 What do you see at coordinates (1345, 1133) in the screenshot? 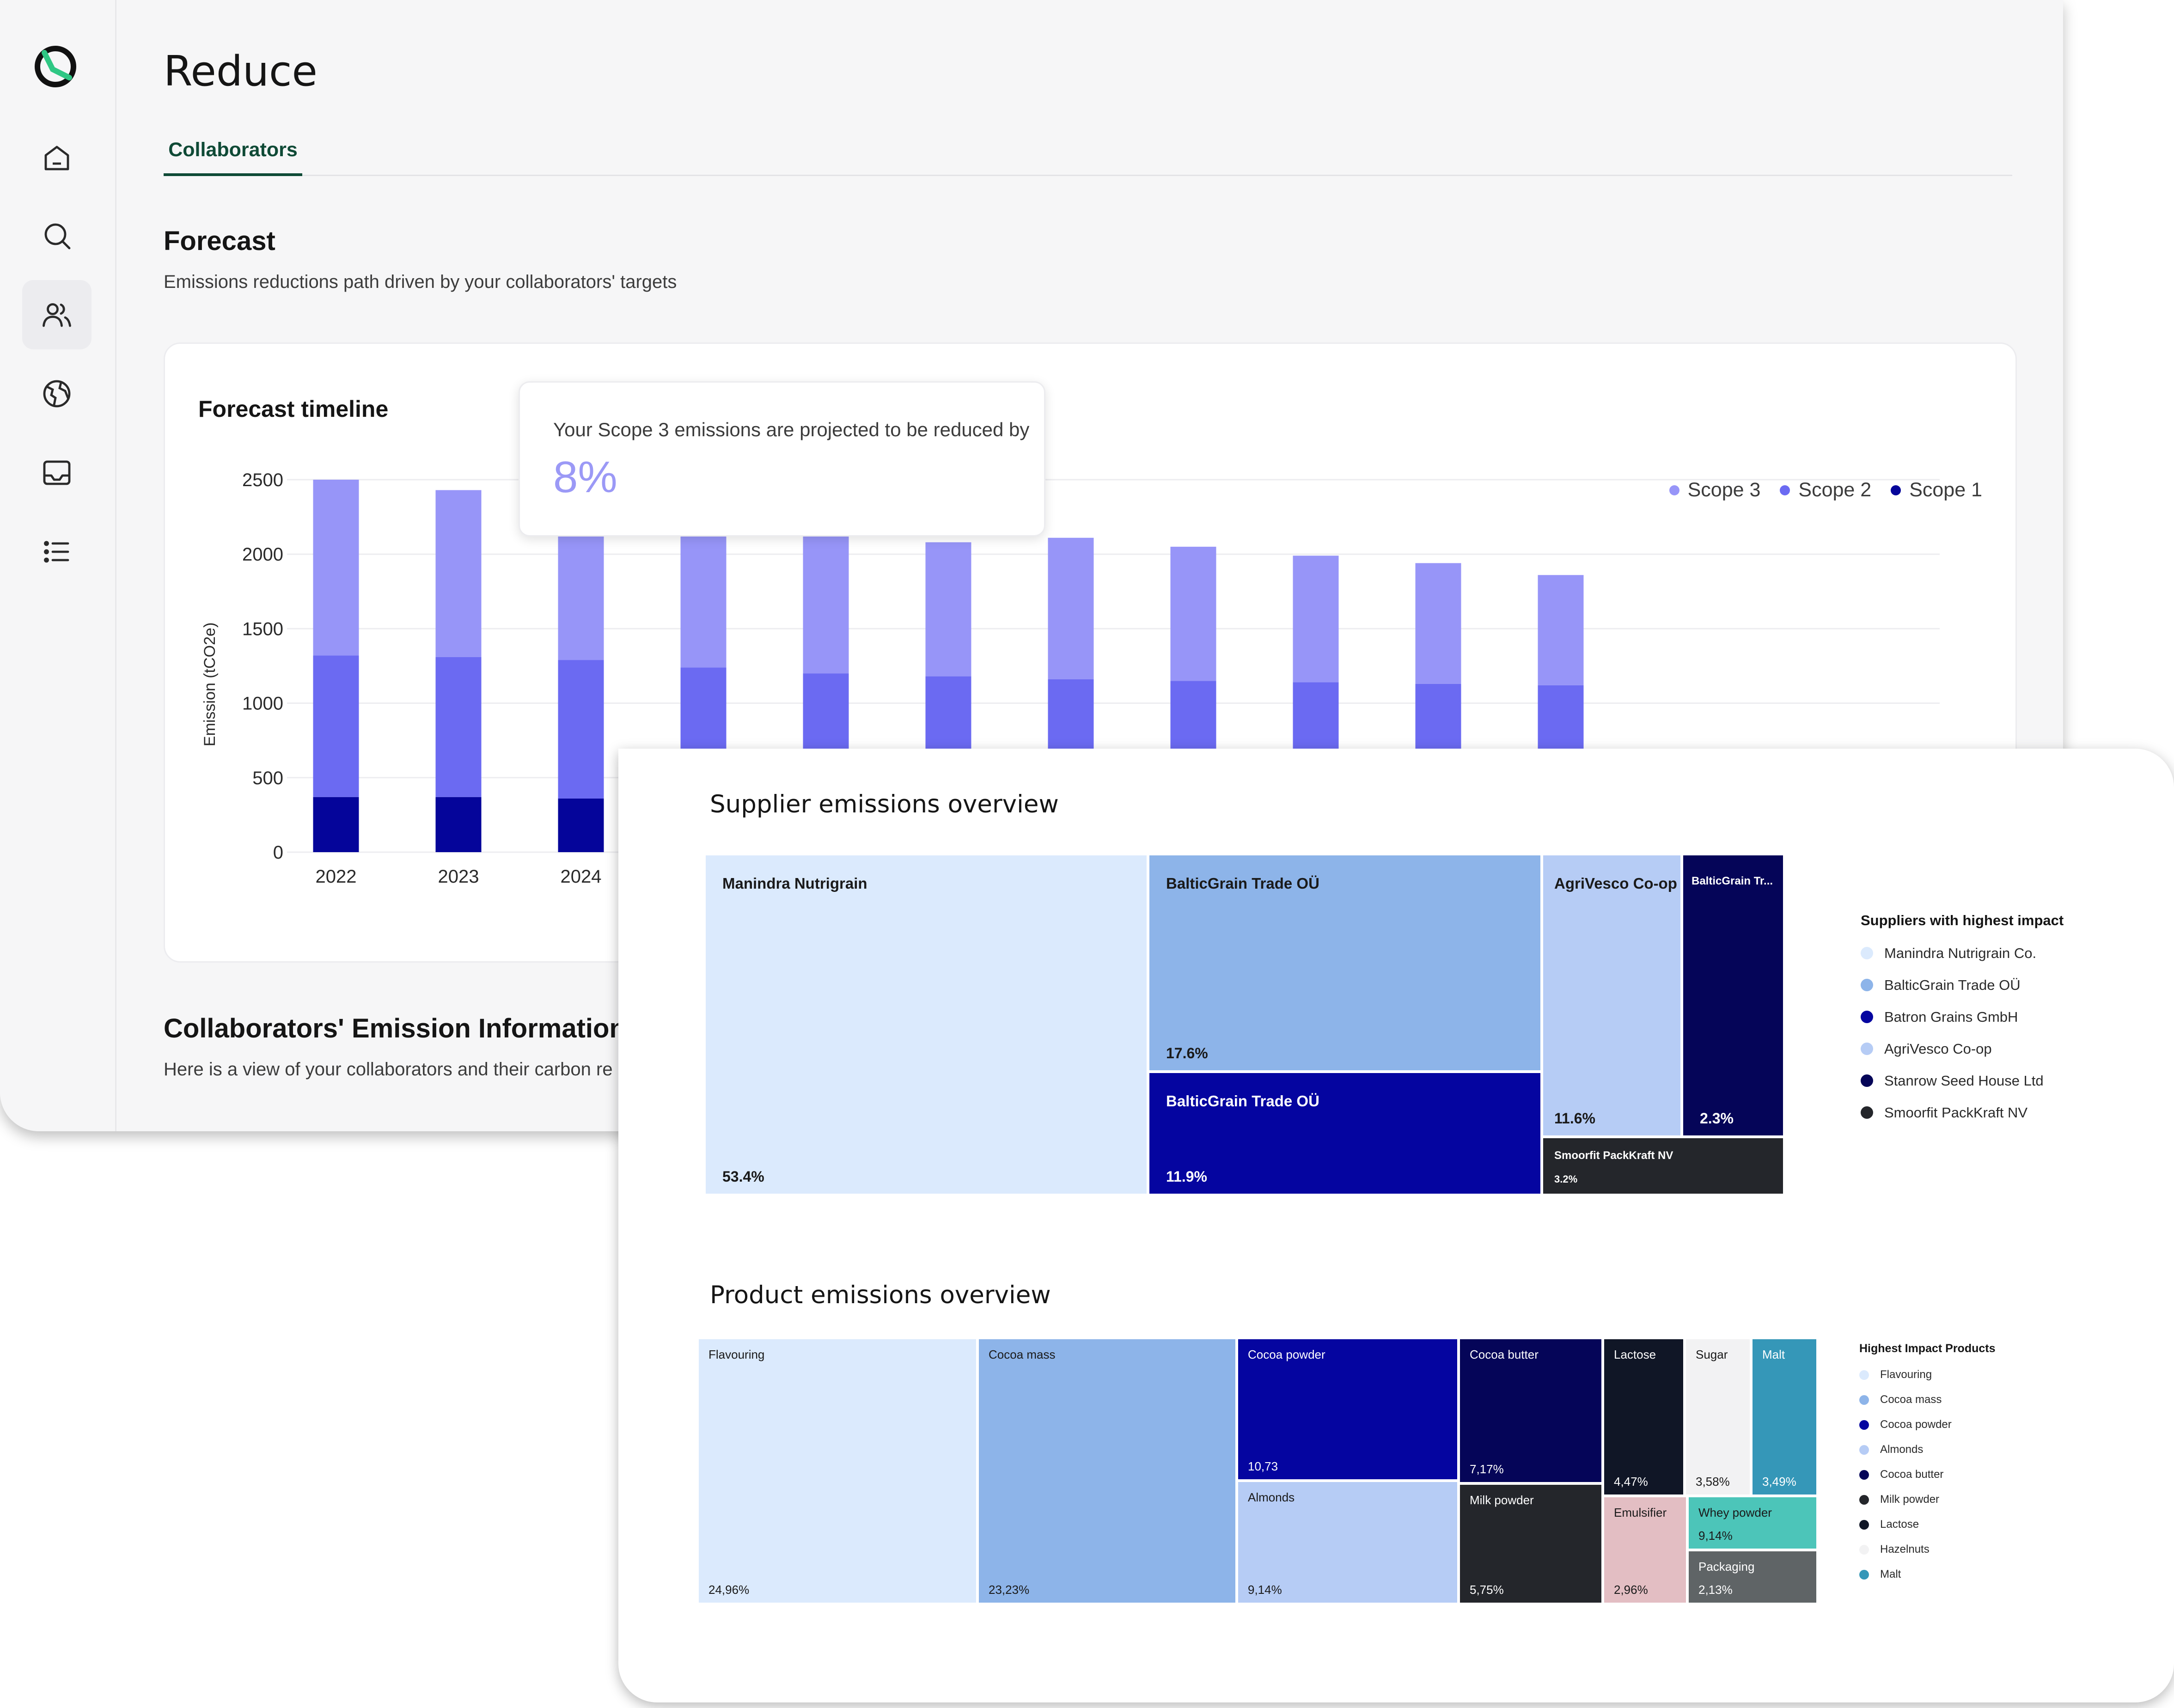
I see `treemap-cell-supplier: BalticGrain Trade OÜ 11.9%` at bounding box center [1345, 1133].